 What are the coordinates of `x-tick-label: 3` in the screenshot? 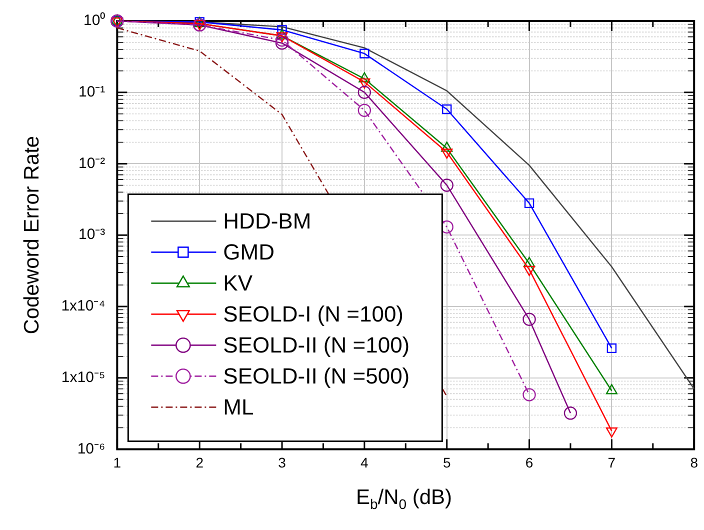 It's located at (282, 462).